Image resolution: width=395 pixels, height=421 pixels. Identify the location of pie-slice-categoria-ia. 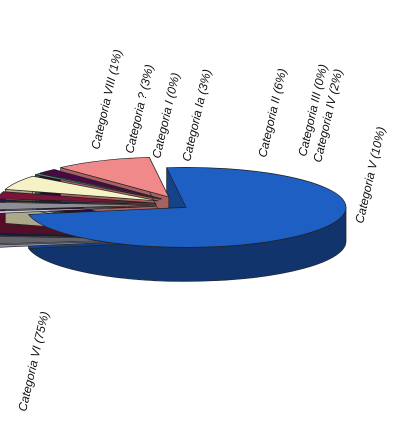
(78, 197).